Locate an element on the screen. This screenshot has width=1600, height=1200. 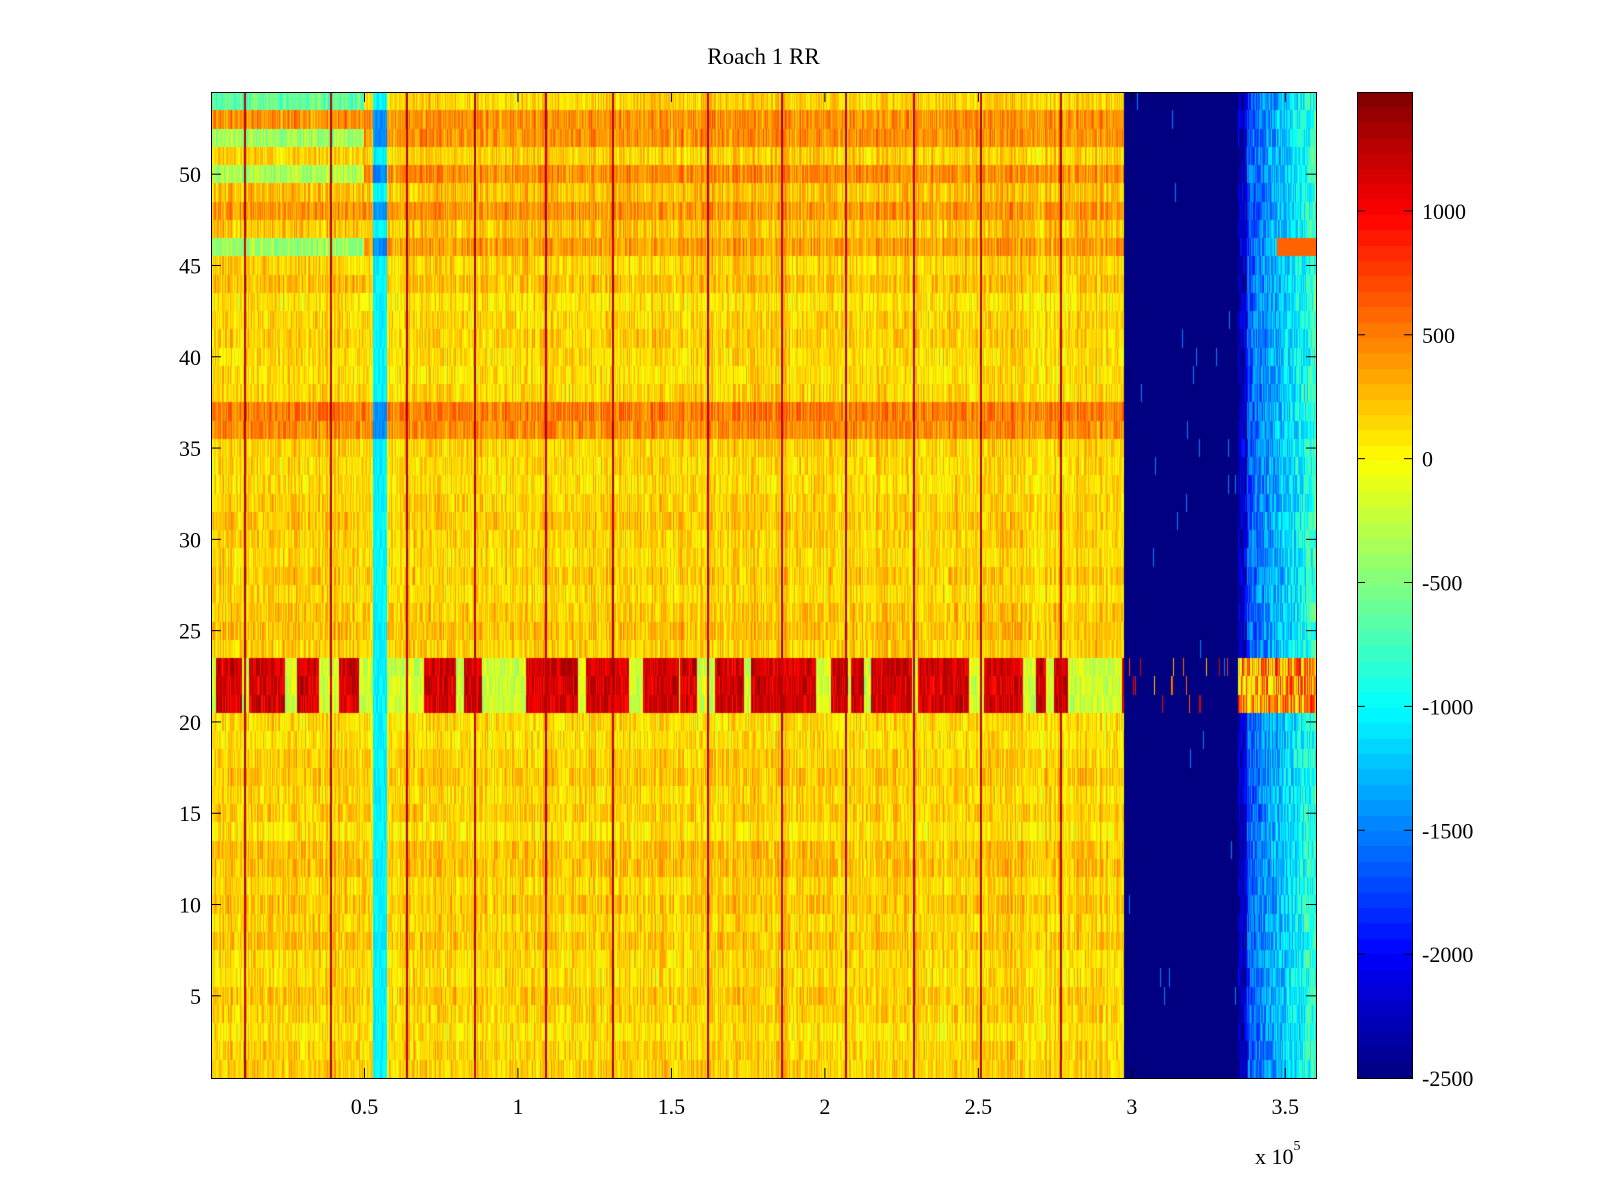
y-tick-label: 45 is located at coordinates (190, 265).